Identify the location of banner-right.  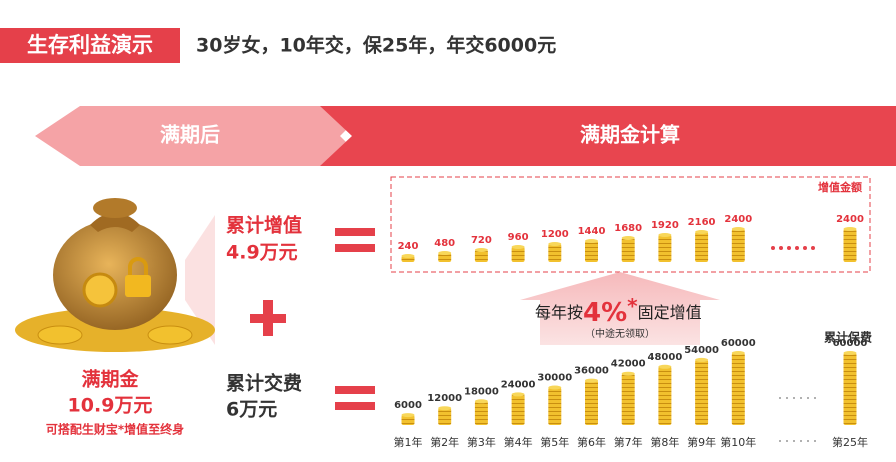
(608, 136).